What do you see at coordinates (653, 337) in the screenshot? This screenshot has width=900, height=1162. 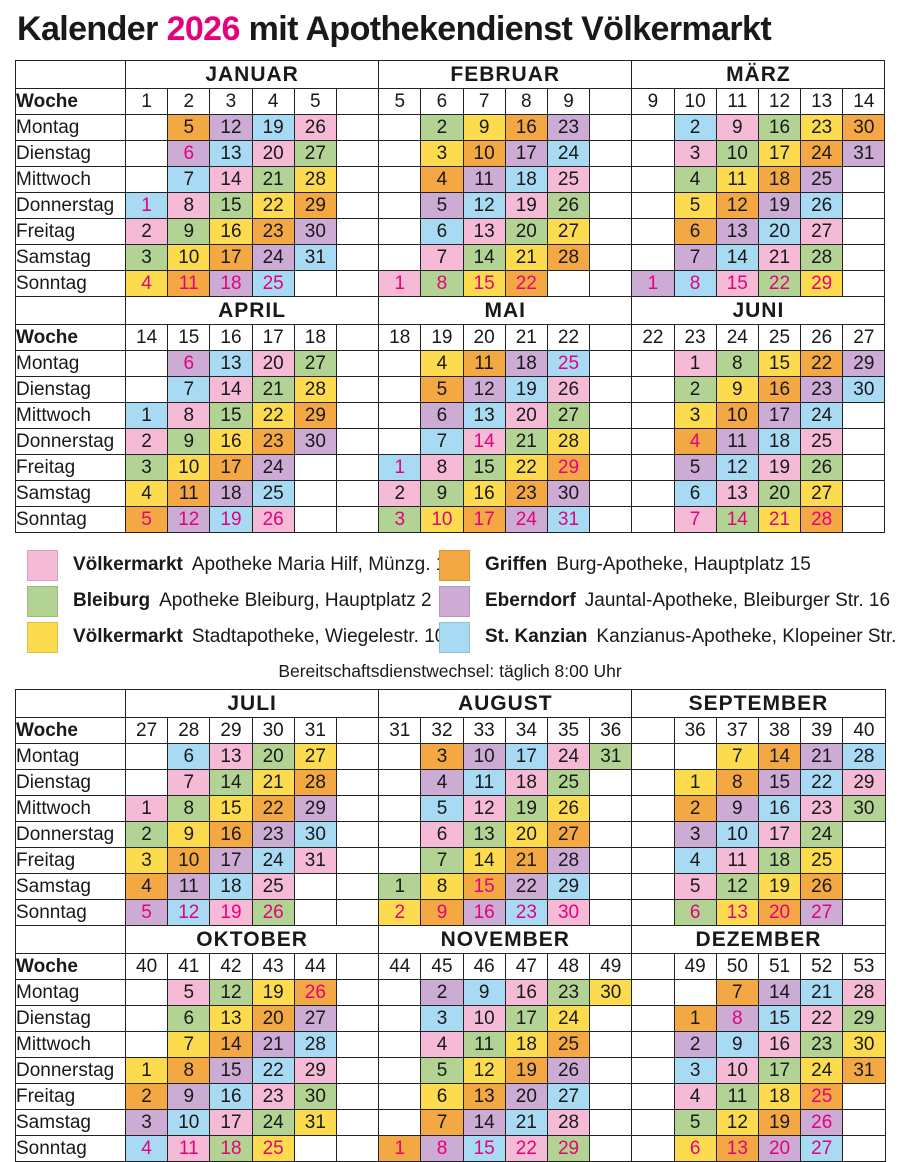 I see `week-number: 22` at bounding box center [653, 337].